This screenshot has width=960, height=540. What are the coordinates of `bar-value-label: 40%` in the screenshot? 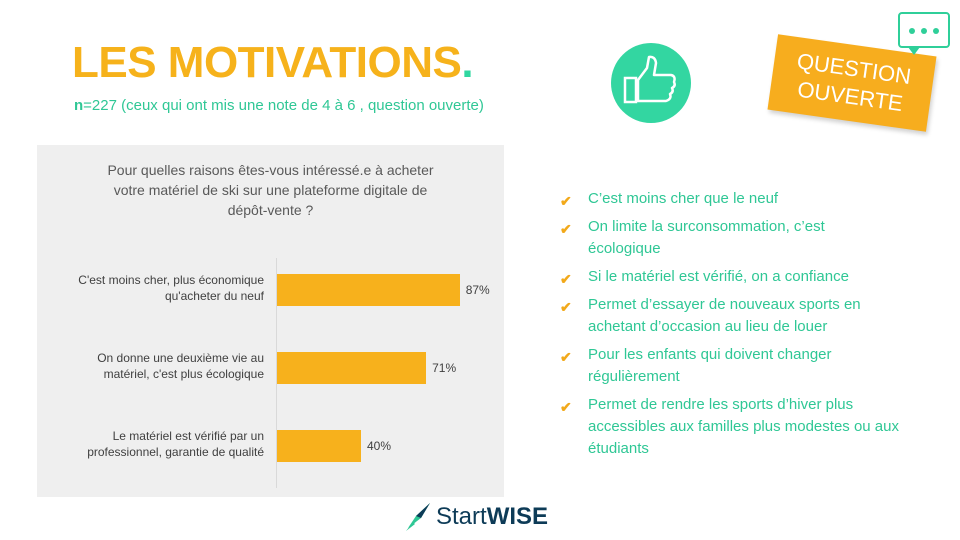 It's located at (379, 446).